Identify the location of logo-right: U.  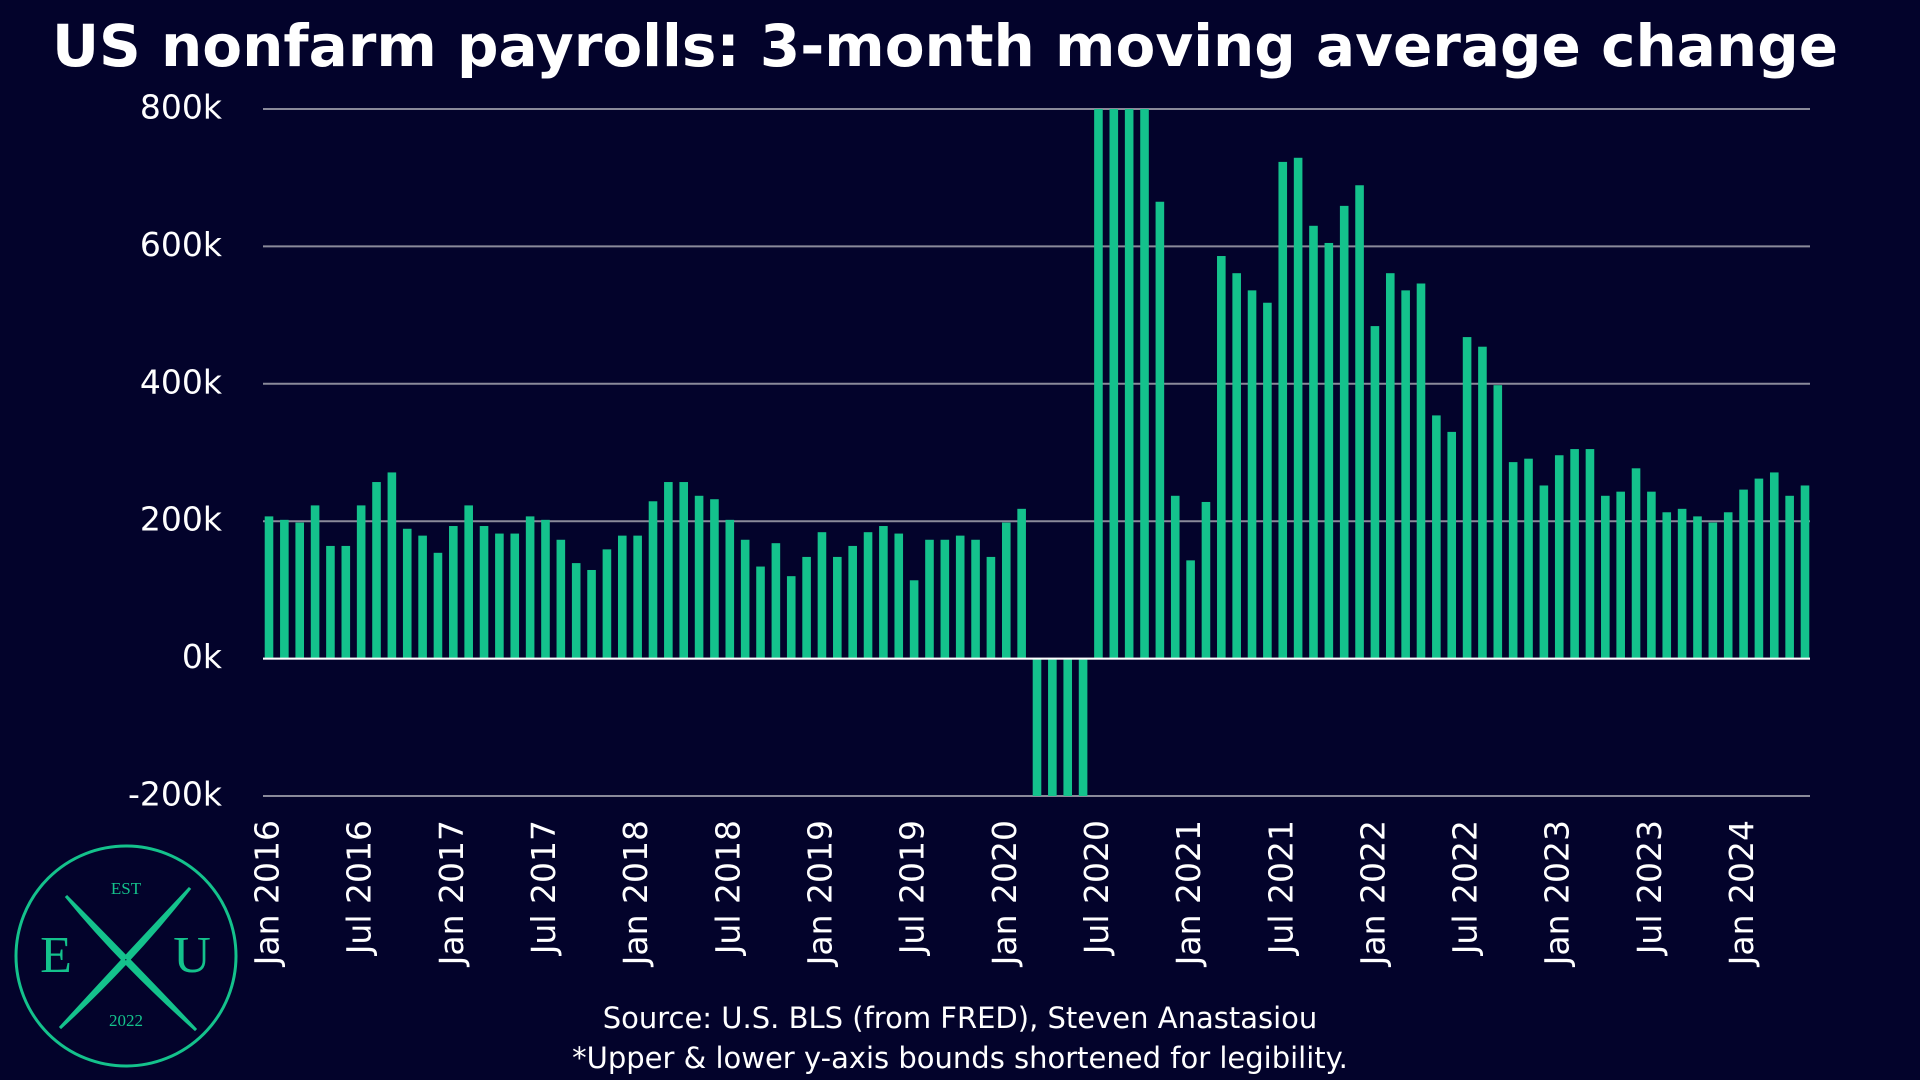
(192, 955).